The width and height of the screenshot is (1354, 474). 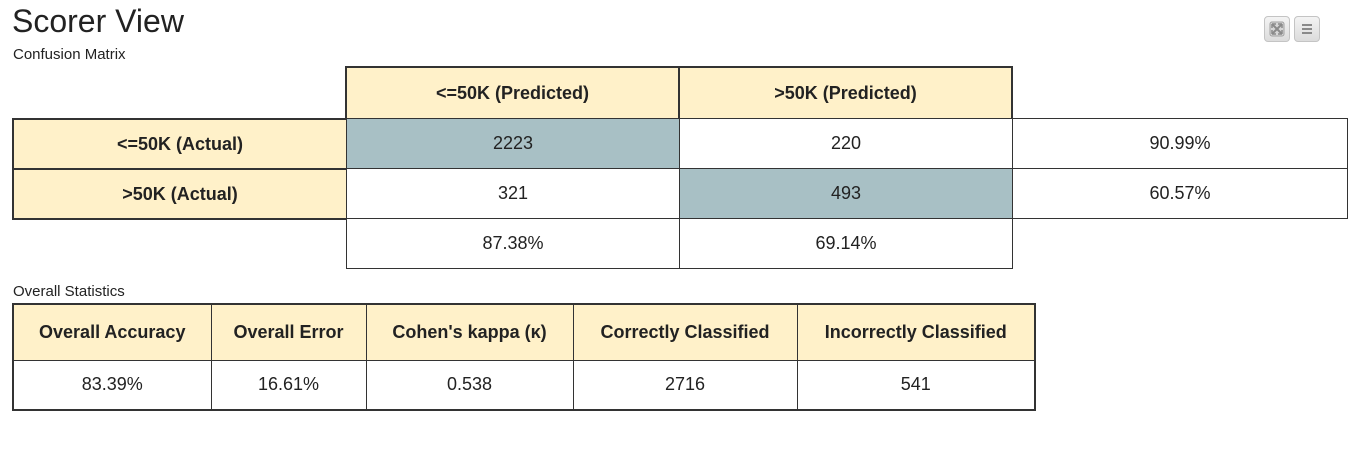 I want to click on overall-statistics-label: Overall Statistics, so click(x=69, y=291).